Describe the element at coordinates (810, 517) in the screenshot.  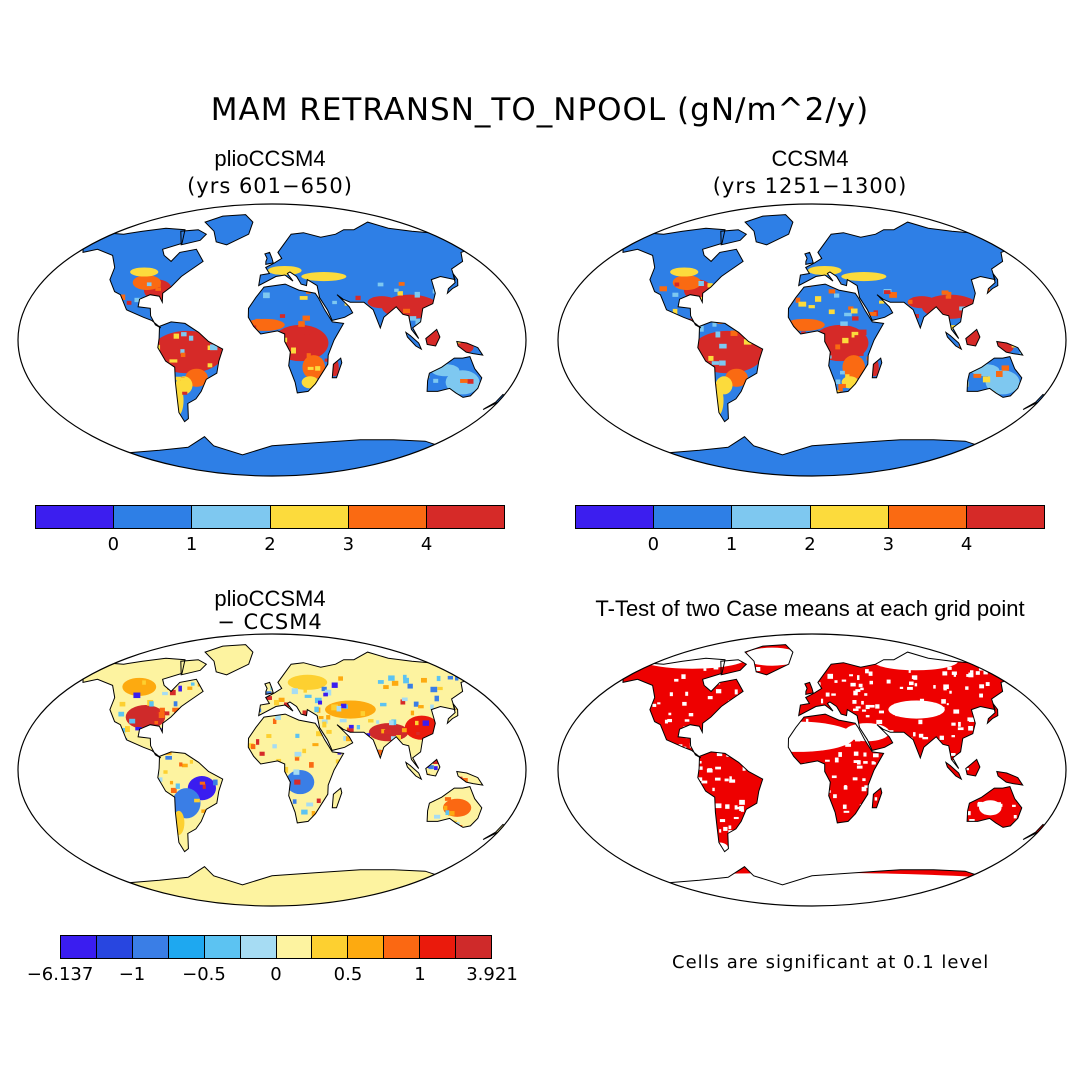
I see `colorbar-ccsm4` at that location.